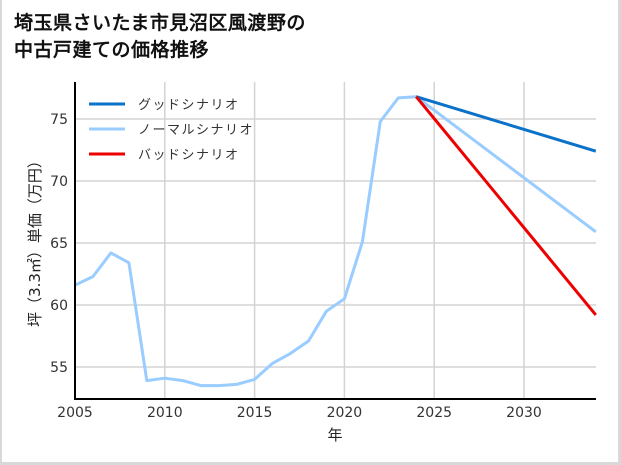  I want to click on chart-title-line2: 中古戸建ての価格推移, so click(112, 50).